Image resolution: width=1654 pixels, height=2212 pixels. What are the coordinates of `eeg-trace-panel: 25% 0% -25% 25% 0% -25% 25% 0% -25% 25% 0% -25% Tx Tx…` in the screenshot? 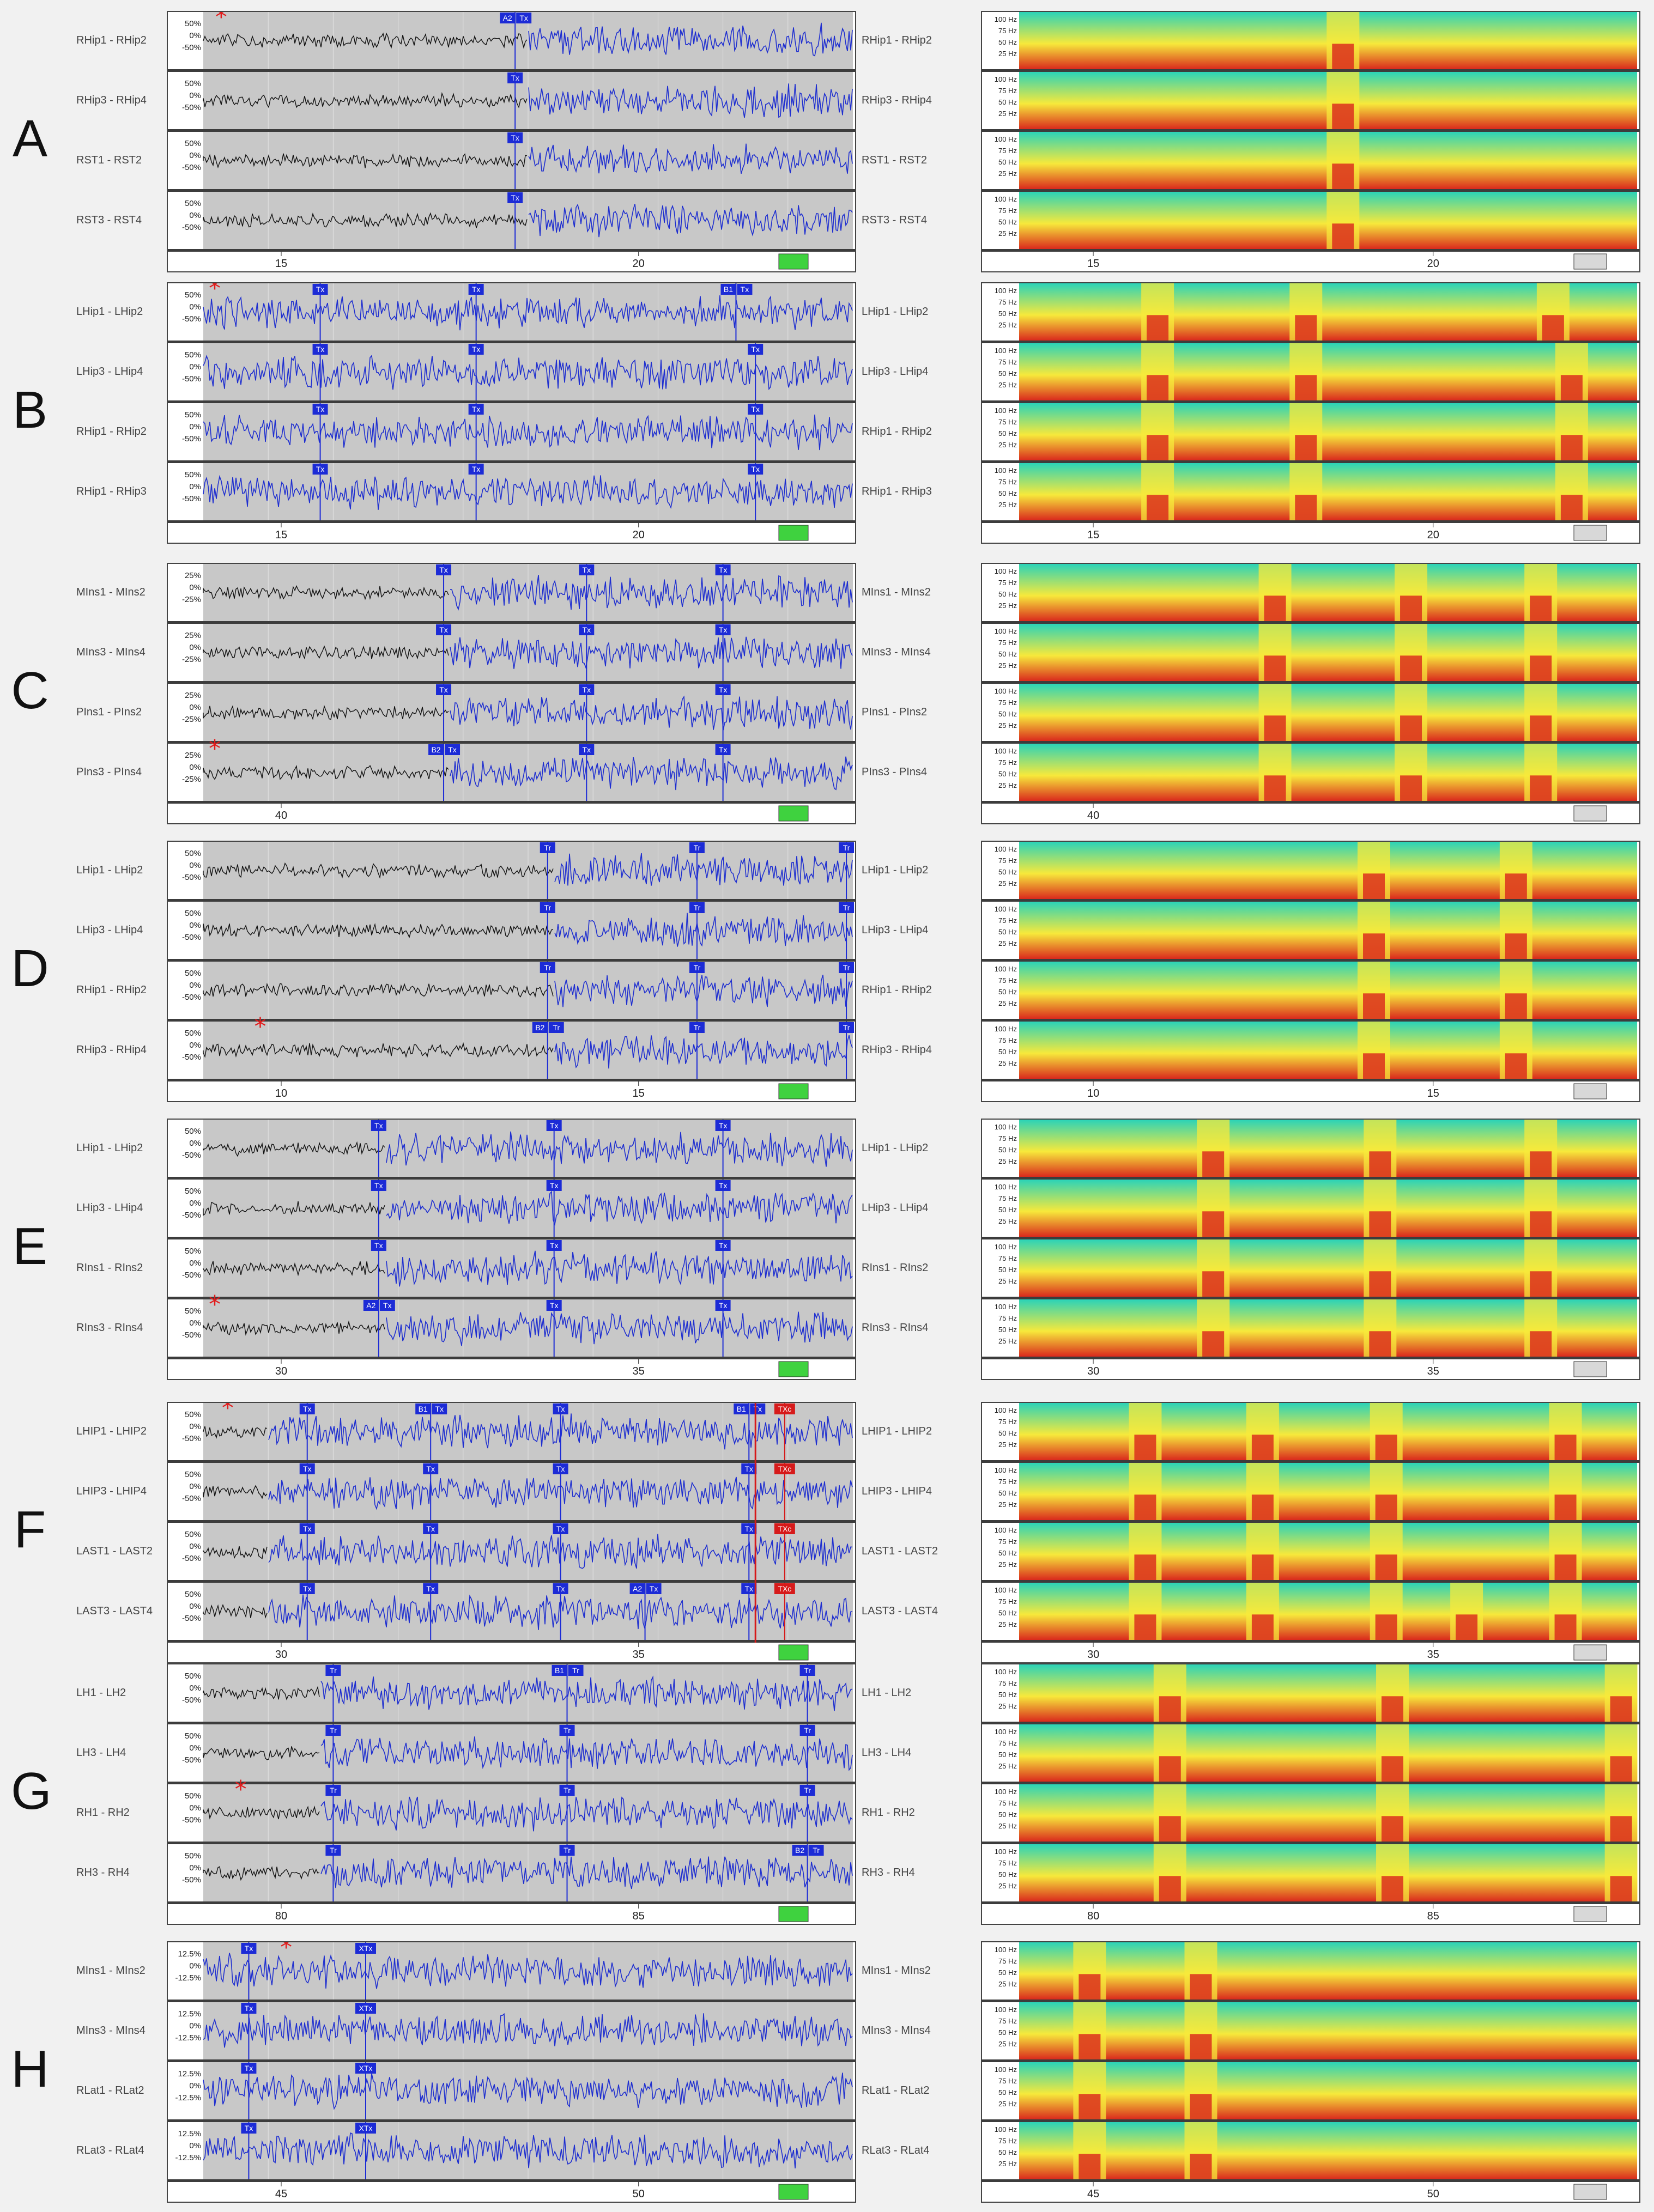 It's located at (511, 693).